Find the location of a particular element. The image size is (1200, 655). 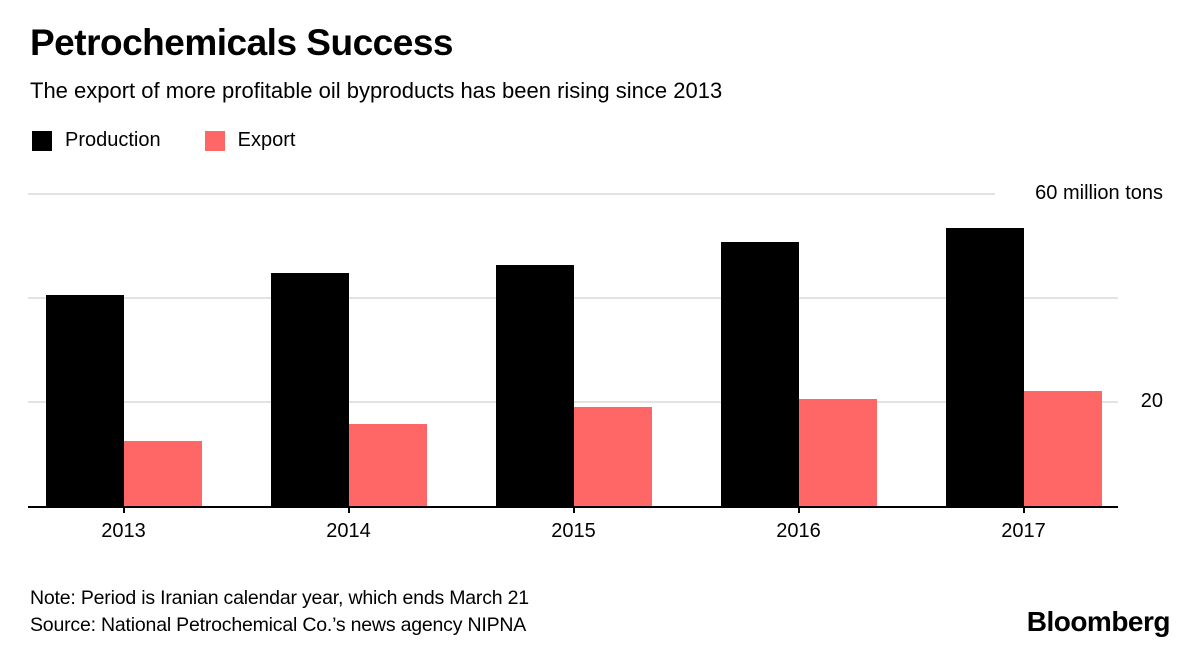

x-axis-label-2017: 2017 is located at coordinates (1023, 531).